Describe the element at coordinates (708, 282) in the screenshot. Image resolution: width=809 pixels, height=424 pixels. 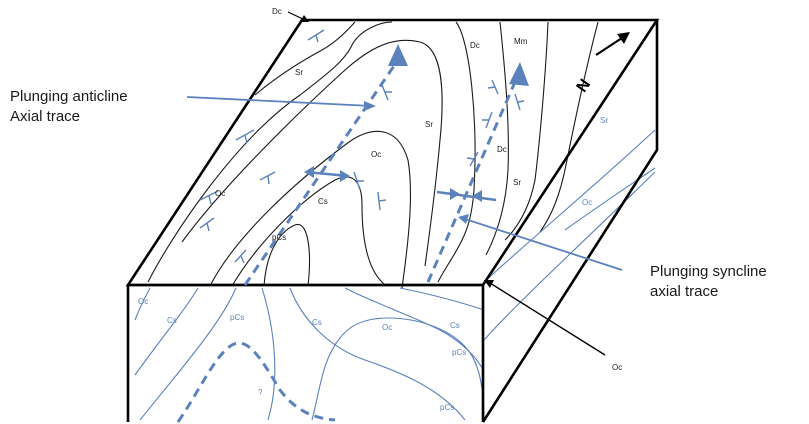
I see `syncline-callout: Plunging syncline axial trace` at that location.